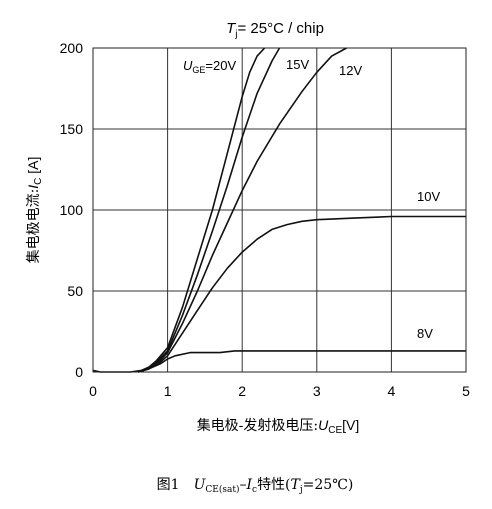  Describe the element at coordinates (350, 70) in the screenshot. I see `series-label-12v: 12V` at that location.